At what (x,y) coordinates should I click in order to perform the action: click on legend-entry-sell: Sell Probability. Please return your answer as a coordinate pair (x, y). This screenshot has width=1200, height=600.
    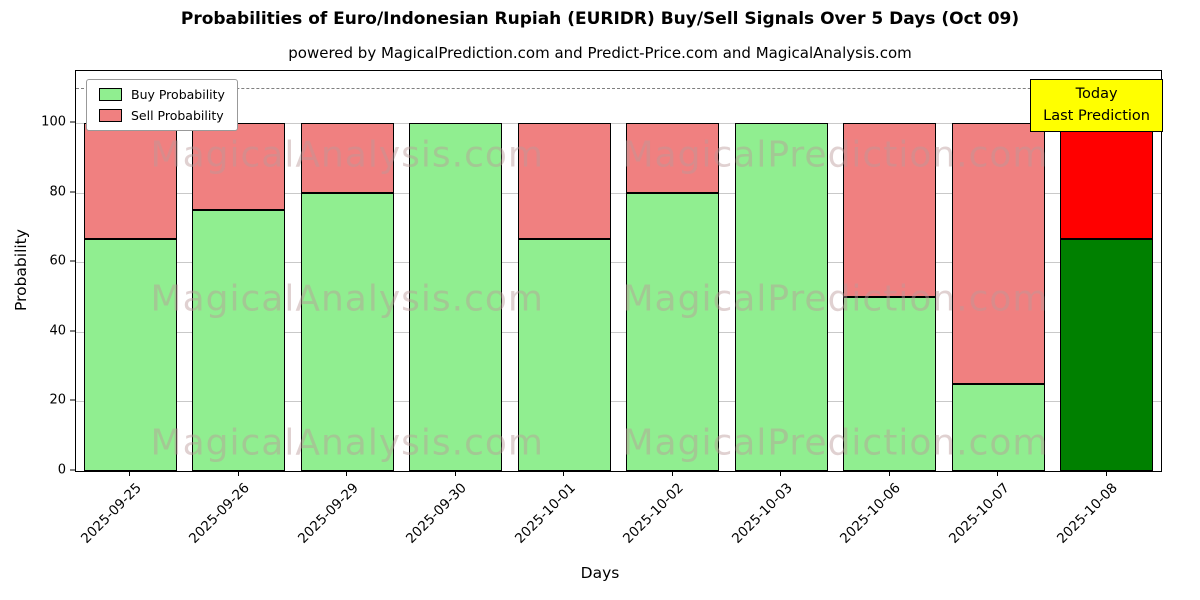
    Looking at the image, I should click on (162, 115).